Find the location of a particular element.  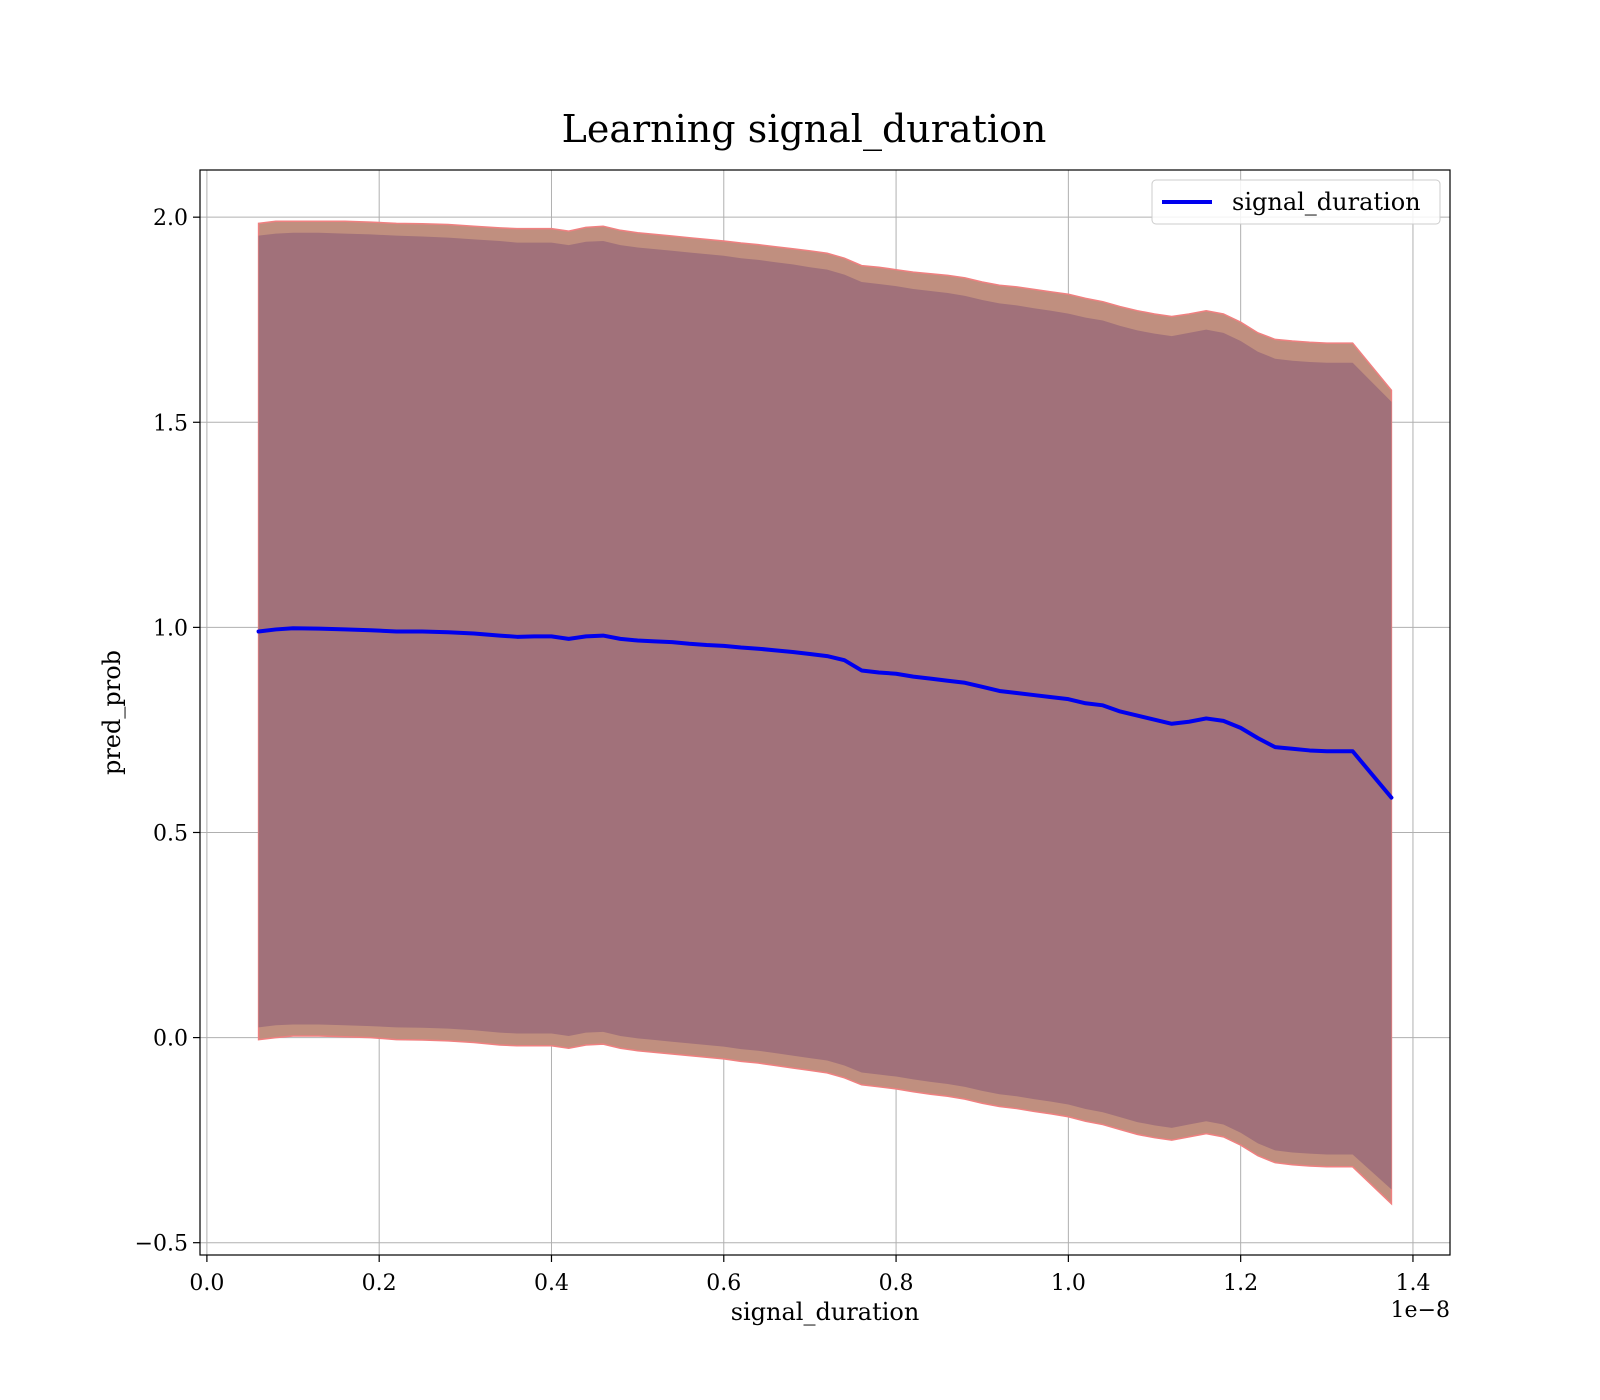

y-tick-label: 1.0 is located at coordinates (170, 628).